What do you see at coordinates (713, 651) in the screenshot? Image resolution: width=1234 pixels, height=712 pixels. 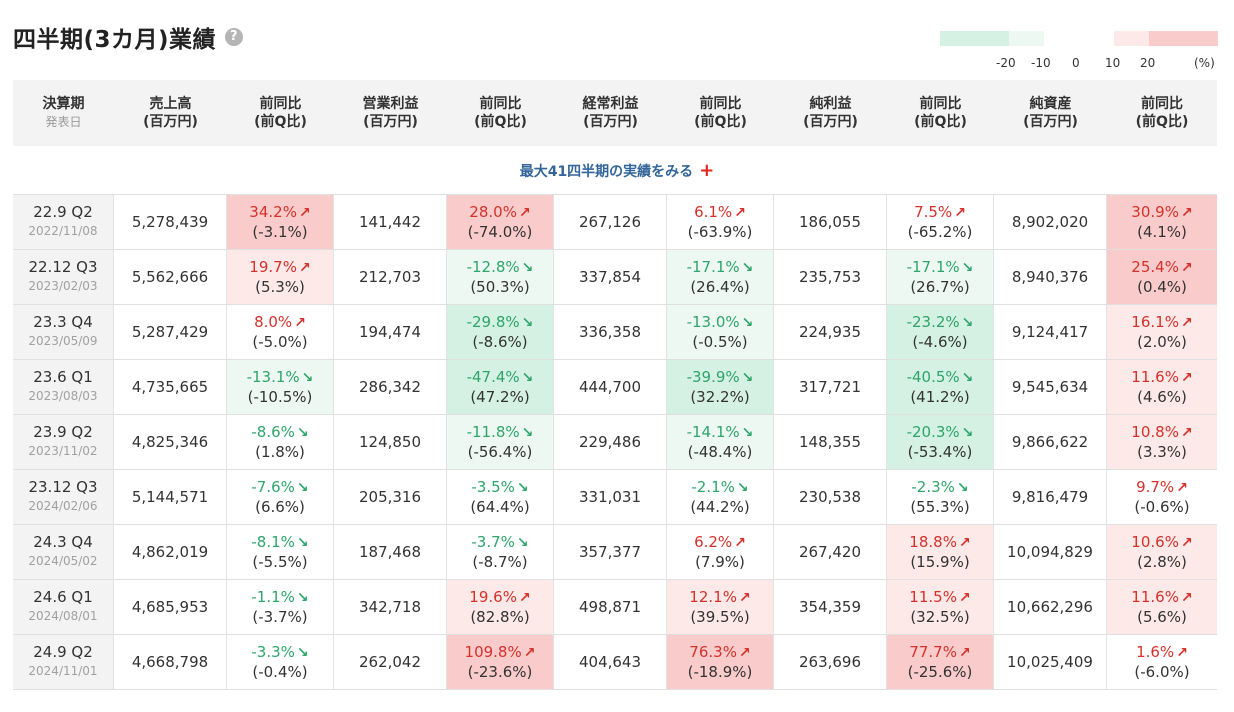 I see `yoy-change: 76.3%` at bounding box center [713, 651].